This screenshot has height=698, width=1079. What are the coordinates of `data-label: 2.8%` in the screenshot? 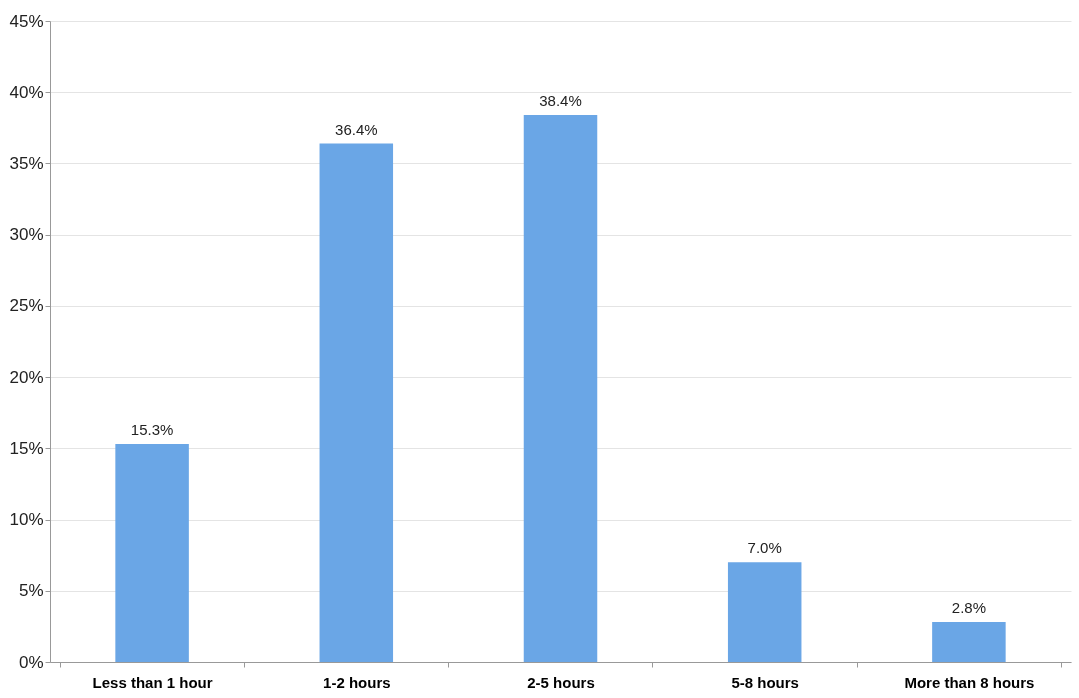 It's located at (968, 608).